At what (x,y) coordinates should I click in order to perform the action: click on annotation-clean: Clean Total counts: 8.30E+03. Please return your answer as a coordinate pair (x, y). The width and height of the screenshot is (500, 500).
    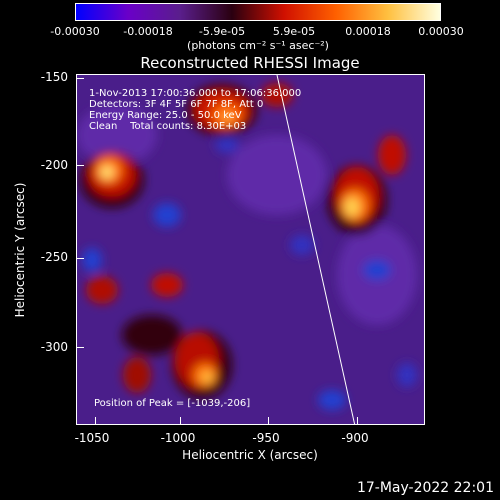
    Looking at the image, I should click on (168, 126).